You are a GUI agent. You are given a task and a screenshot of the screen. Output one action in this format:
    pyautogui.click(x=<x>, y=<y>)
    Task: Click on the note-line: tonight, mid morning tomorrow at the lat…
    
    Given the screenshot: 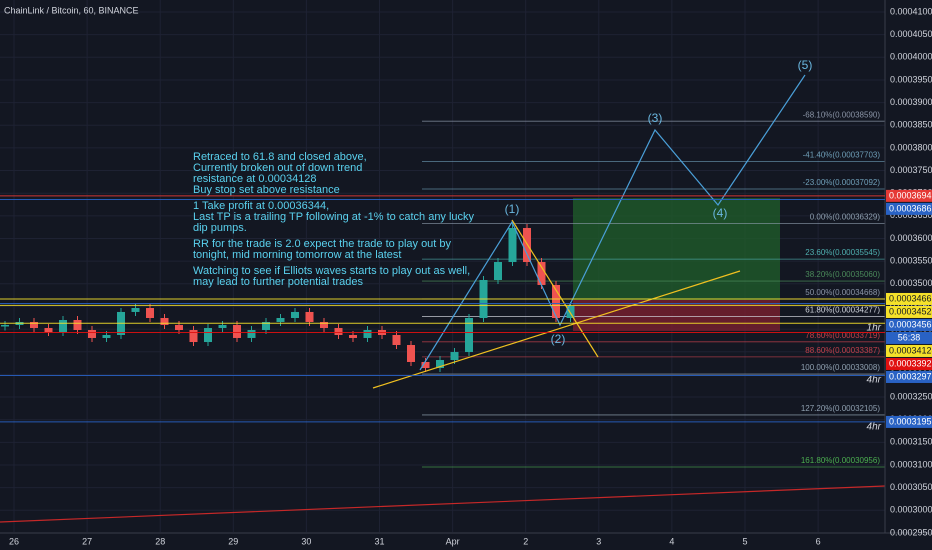 What is the action you would take?
    pyautogui.click(x=297, y=255)
    